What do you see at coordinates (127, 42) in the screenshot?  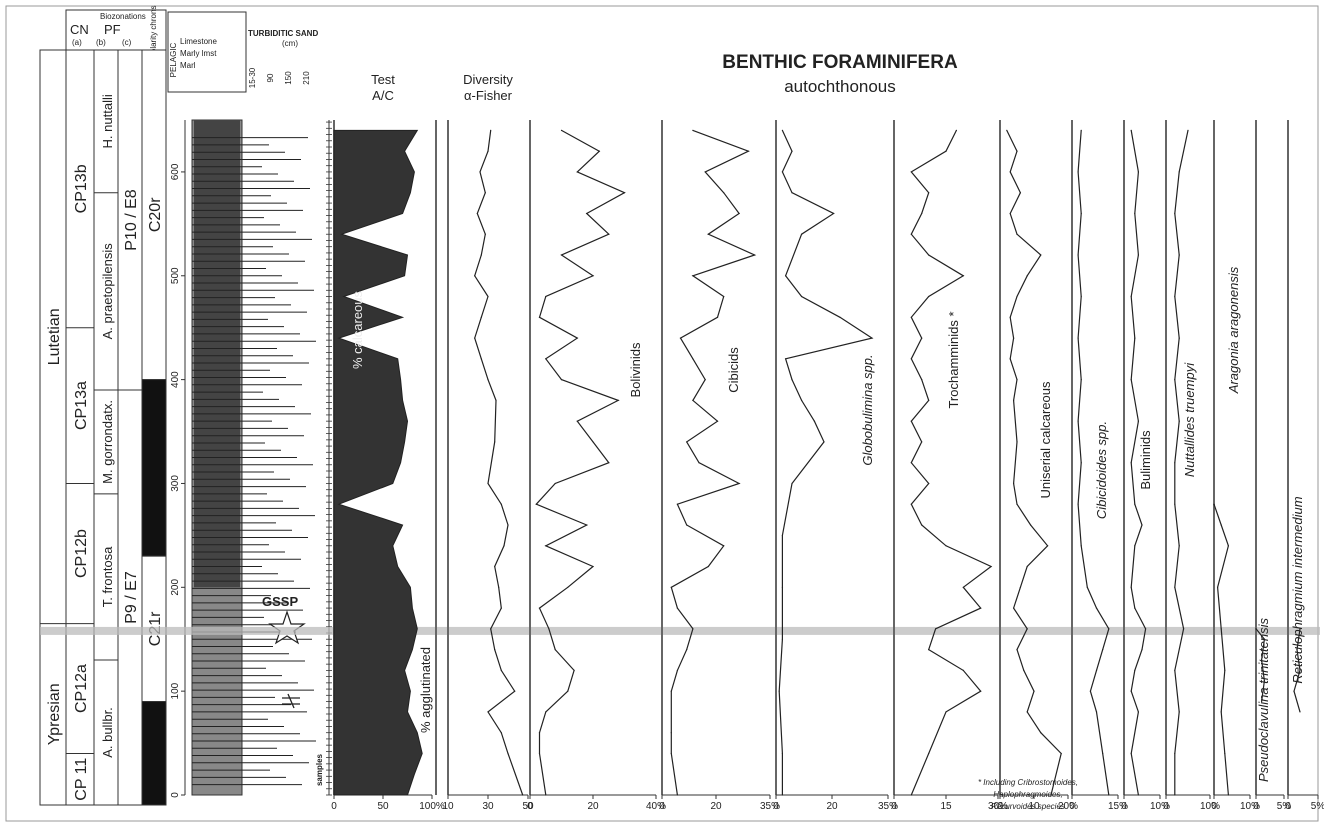 I see `col-c-label: (c)` at bounding box center [127, 42].